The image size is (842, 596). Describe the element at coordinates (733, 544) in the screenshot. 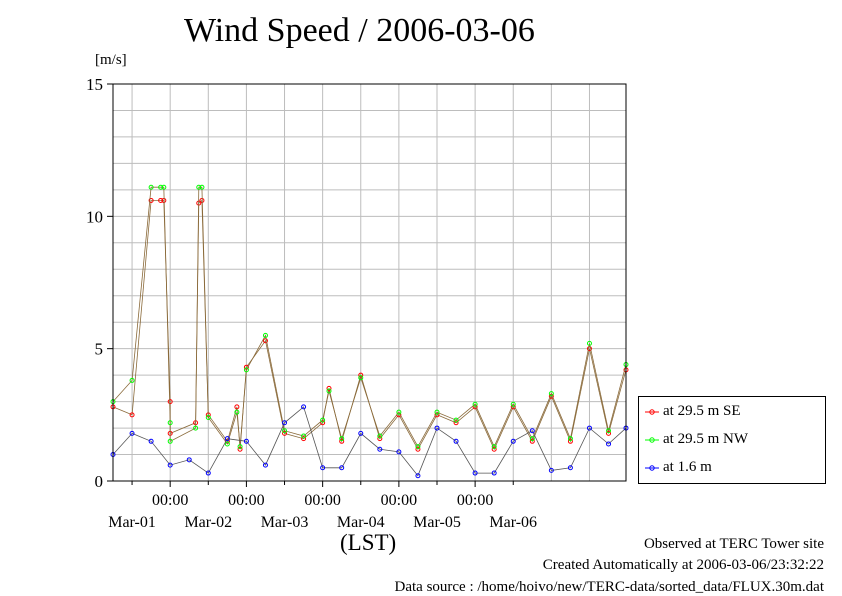

I see `footer-observed: Observed at TERC Tower site` at that location.